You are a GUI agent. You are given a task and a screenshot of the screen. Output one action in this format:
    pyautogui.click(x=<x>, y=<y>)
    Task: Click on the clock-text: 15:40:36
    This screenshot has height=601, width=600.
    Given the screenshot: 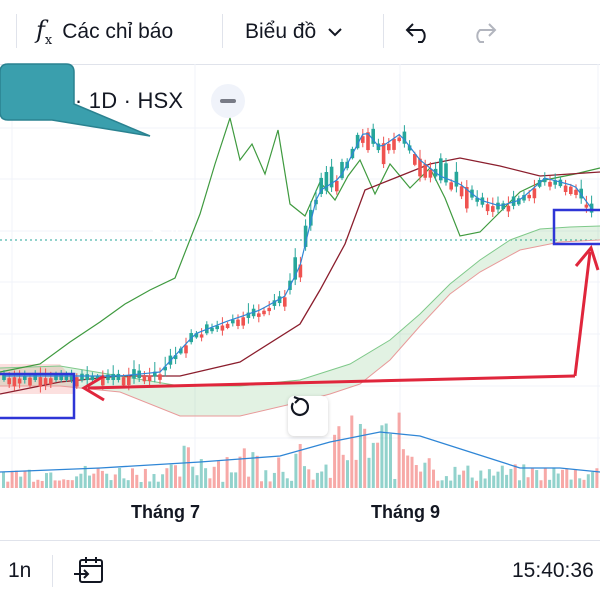 What is the action you would take?
    pyautogui.click(x=553, y=570)
    